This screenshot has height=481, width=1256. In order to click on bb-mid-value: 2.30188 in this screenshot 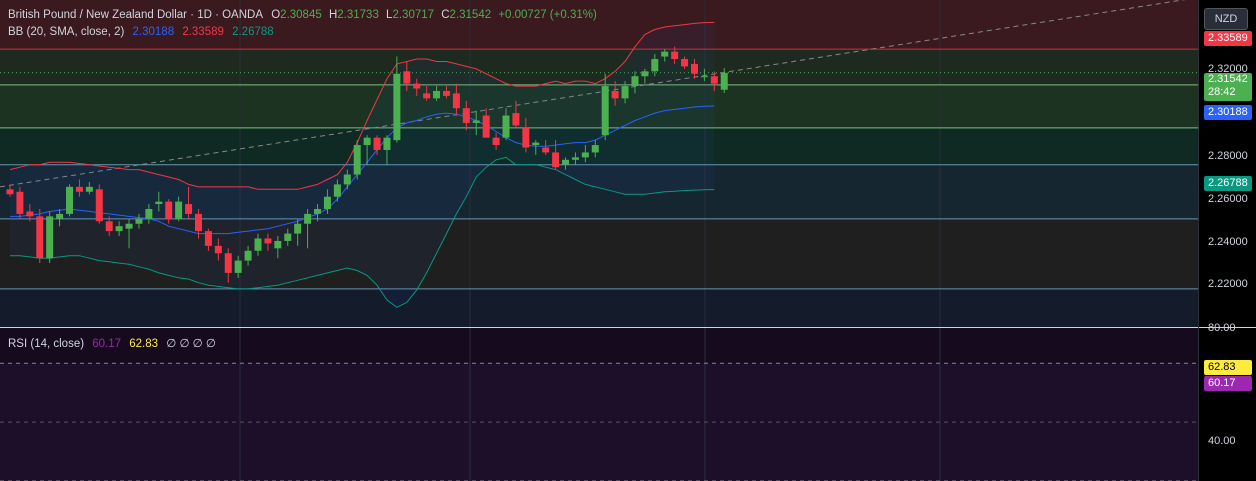, I will do `click(153, 32)`.